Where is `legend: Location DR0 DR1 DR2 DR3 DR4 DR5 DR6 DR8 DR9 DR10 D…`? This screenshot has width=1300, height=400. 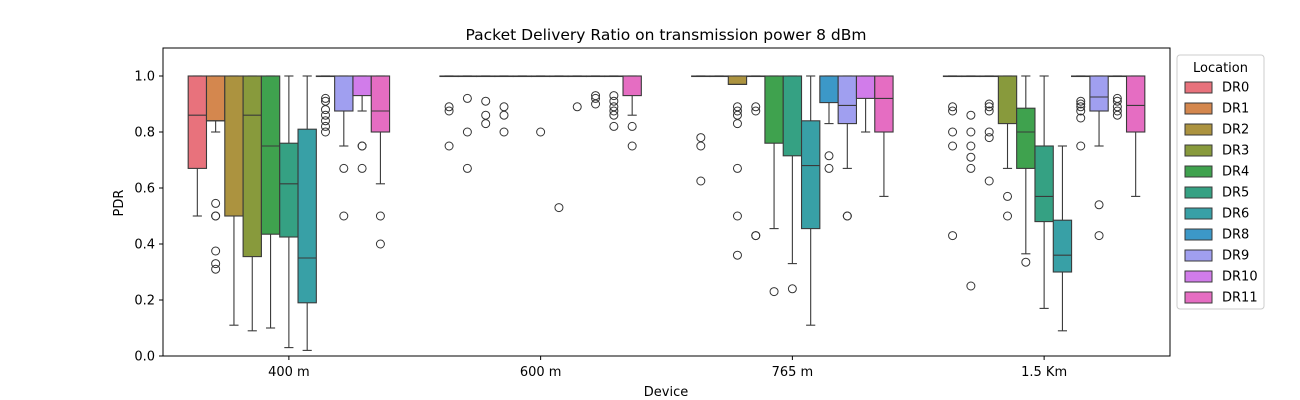
legend: Location DR0 DR1 DR2 DR3 DR4 DR5 DR6 DR8 DR9 DR10 D… is located at coordinates (1220, 182).